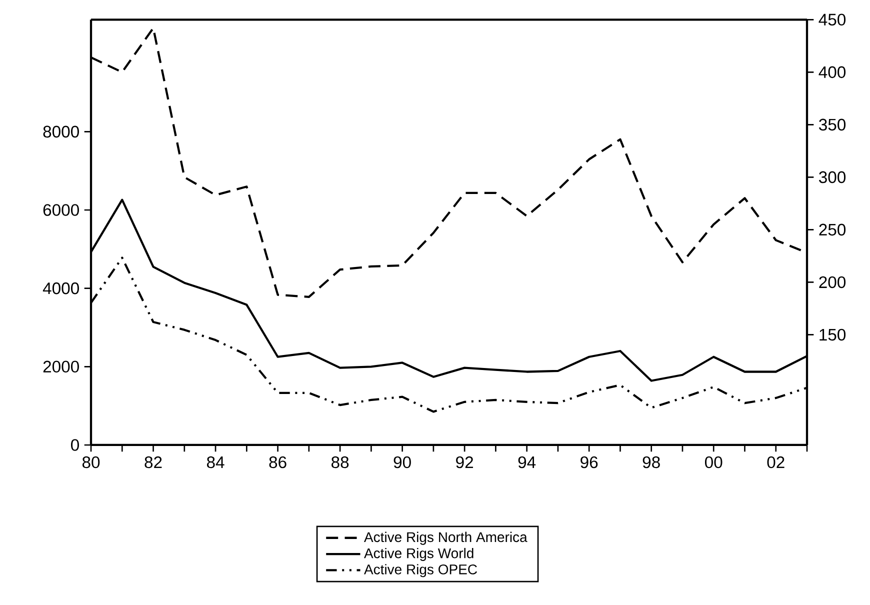 The height and width of the screenshot is (605, 870). I want to click on legend-label: Active Rigs World, so click(419, 554).